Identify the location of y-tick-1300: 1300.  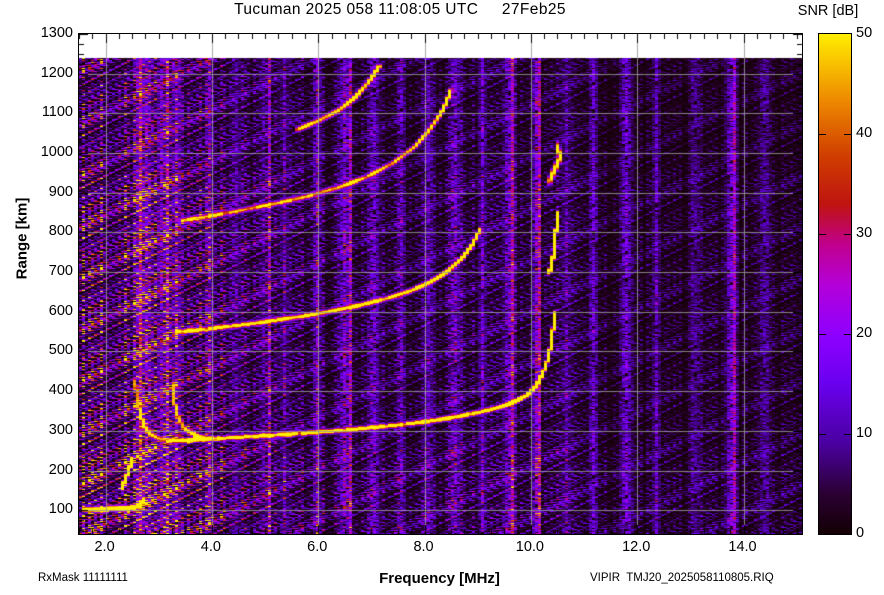
(56, 32).